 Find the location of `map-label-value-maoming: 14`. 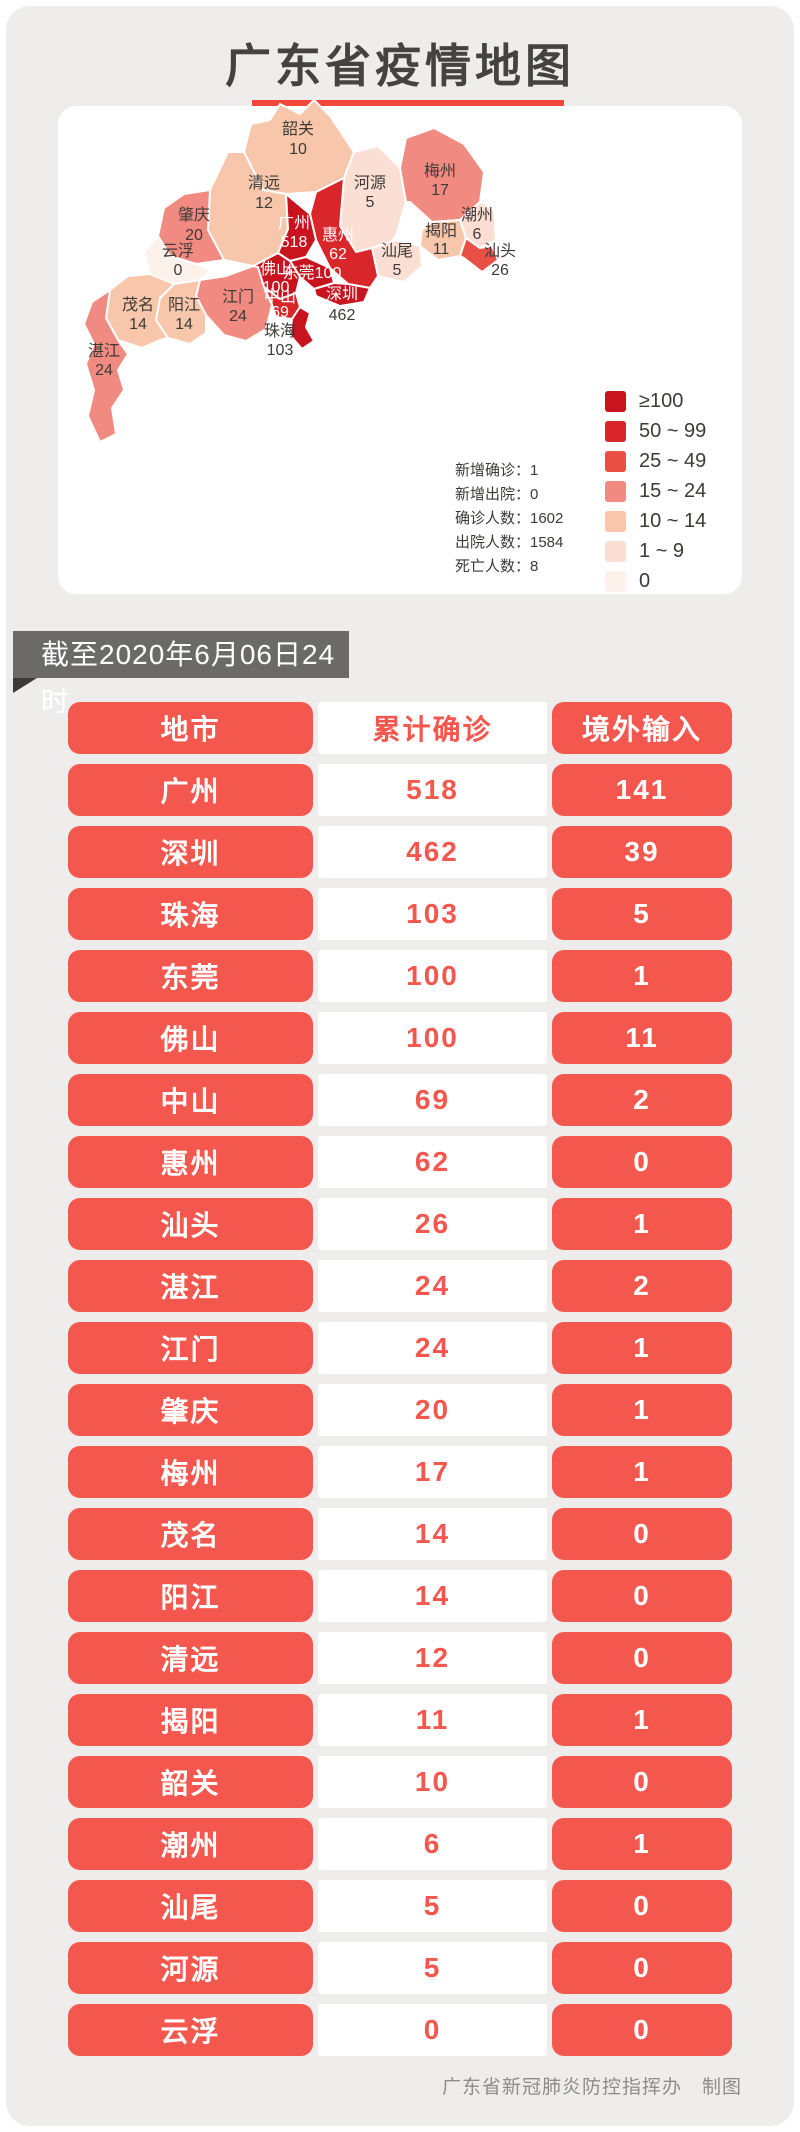

map-label-value-maoming: 14 is located at coordinates (138, 324).